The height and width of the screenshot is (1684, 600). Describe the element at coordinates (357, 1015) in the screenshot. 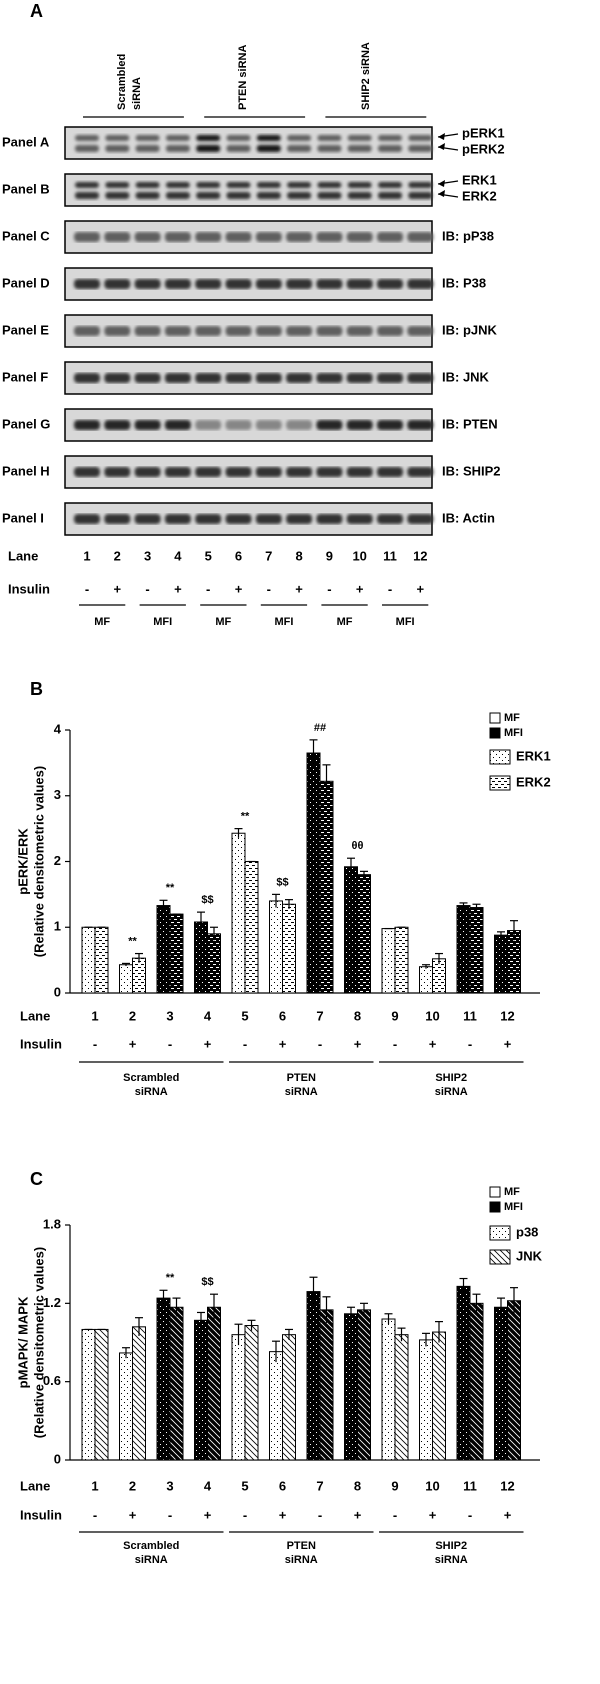

I see `lane-label: 8` at that location.